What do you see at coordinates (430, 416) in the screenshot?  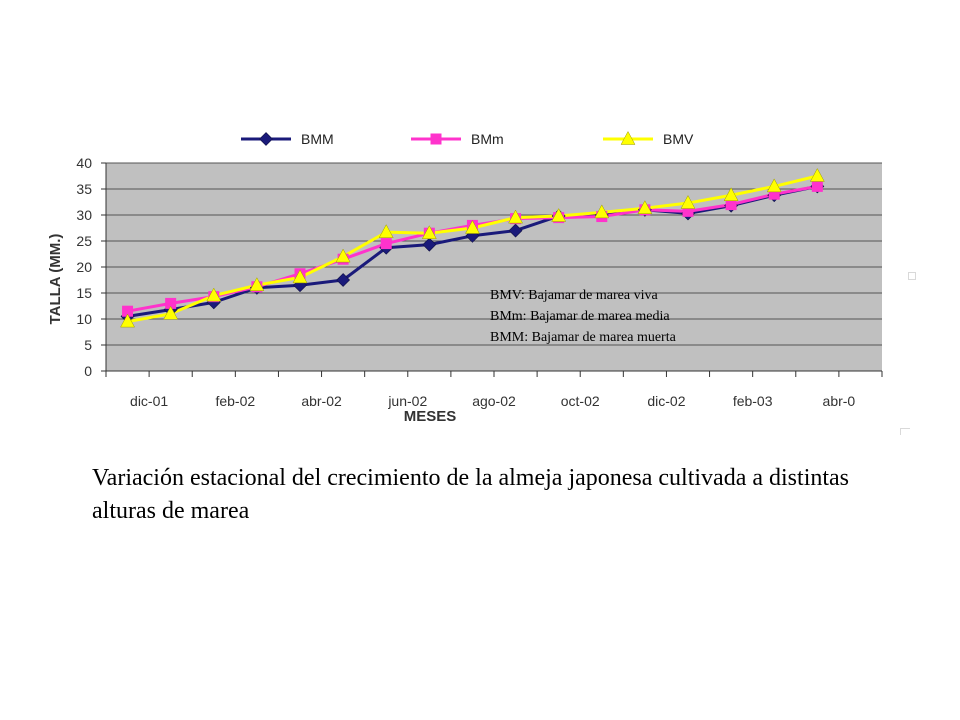 I see `x-axis-title: MESES` at bounding box center [430, 416].